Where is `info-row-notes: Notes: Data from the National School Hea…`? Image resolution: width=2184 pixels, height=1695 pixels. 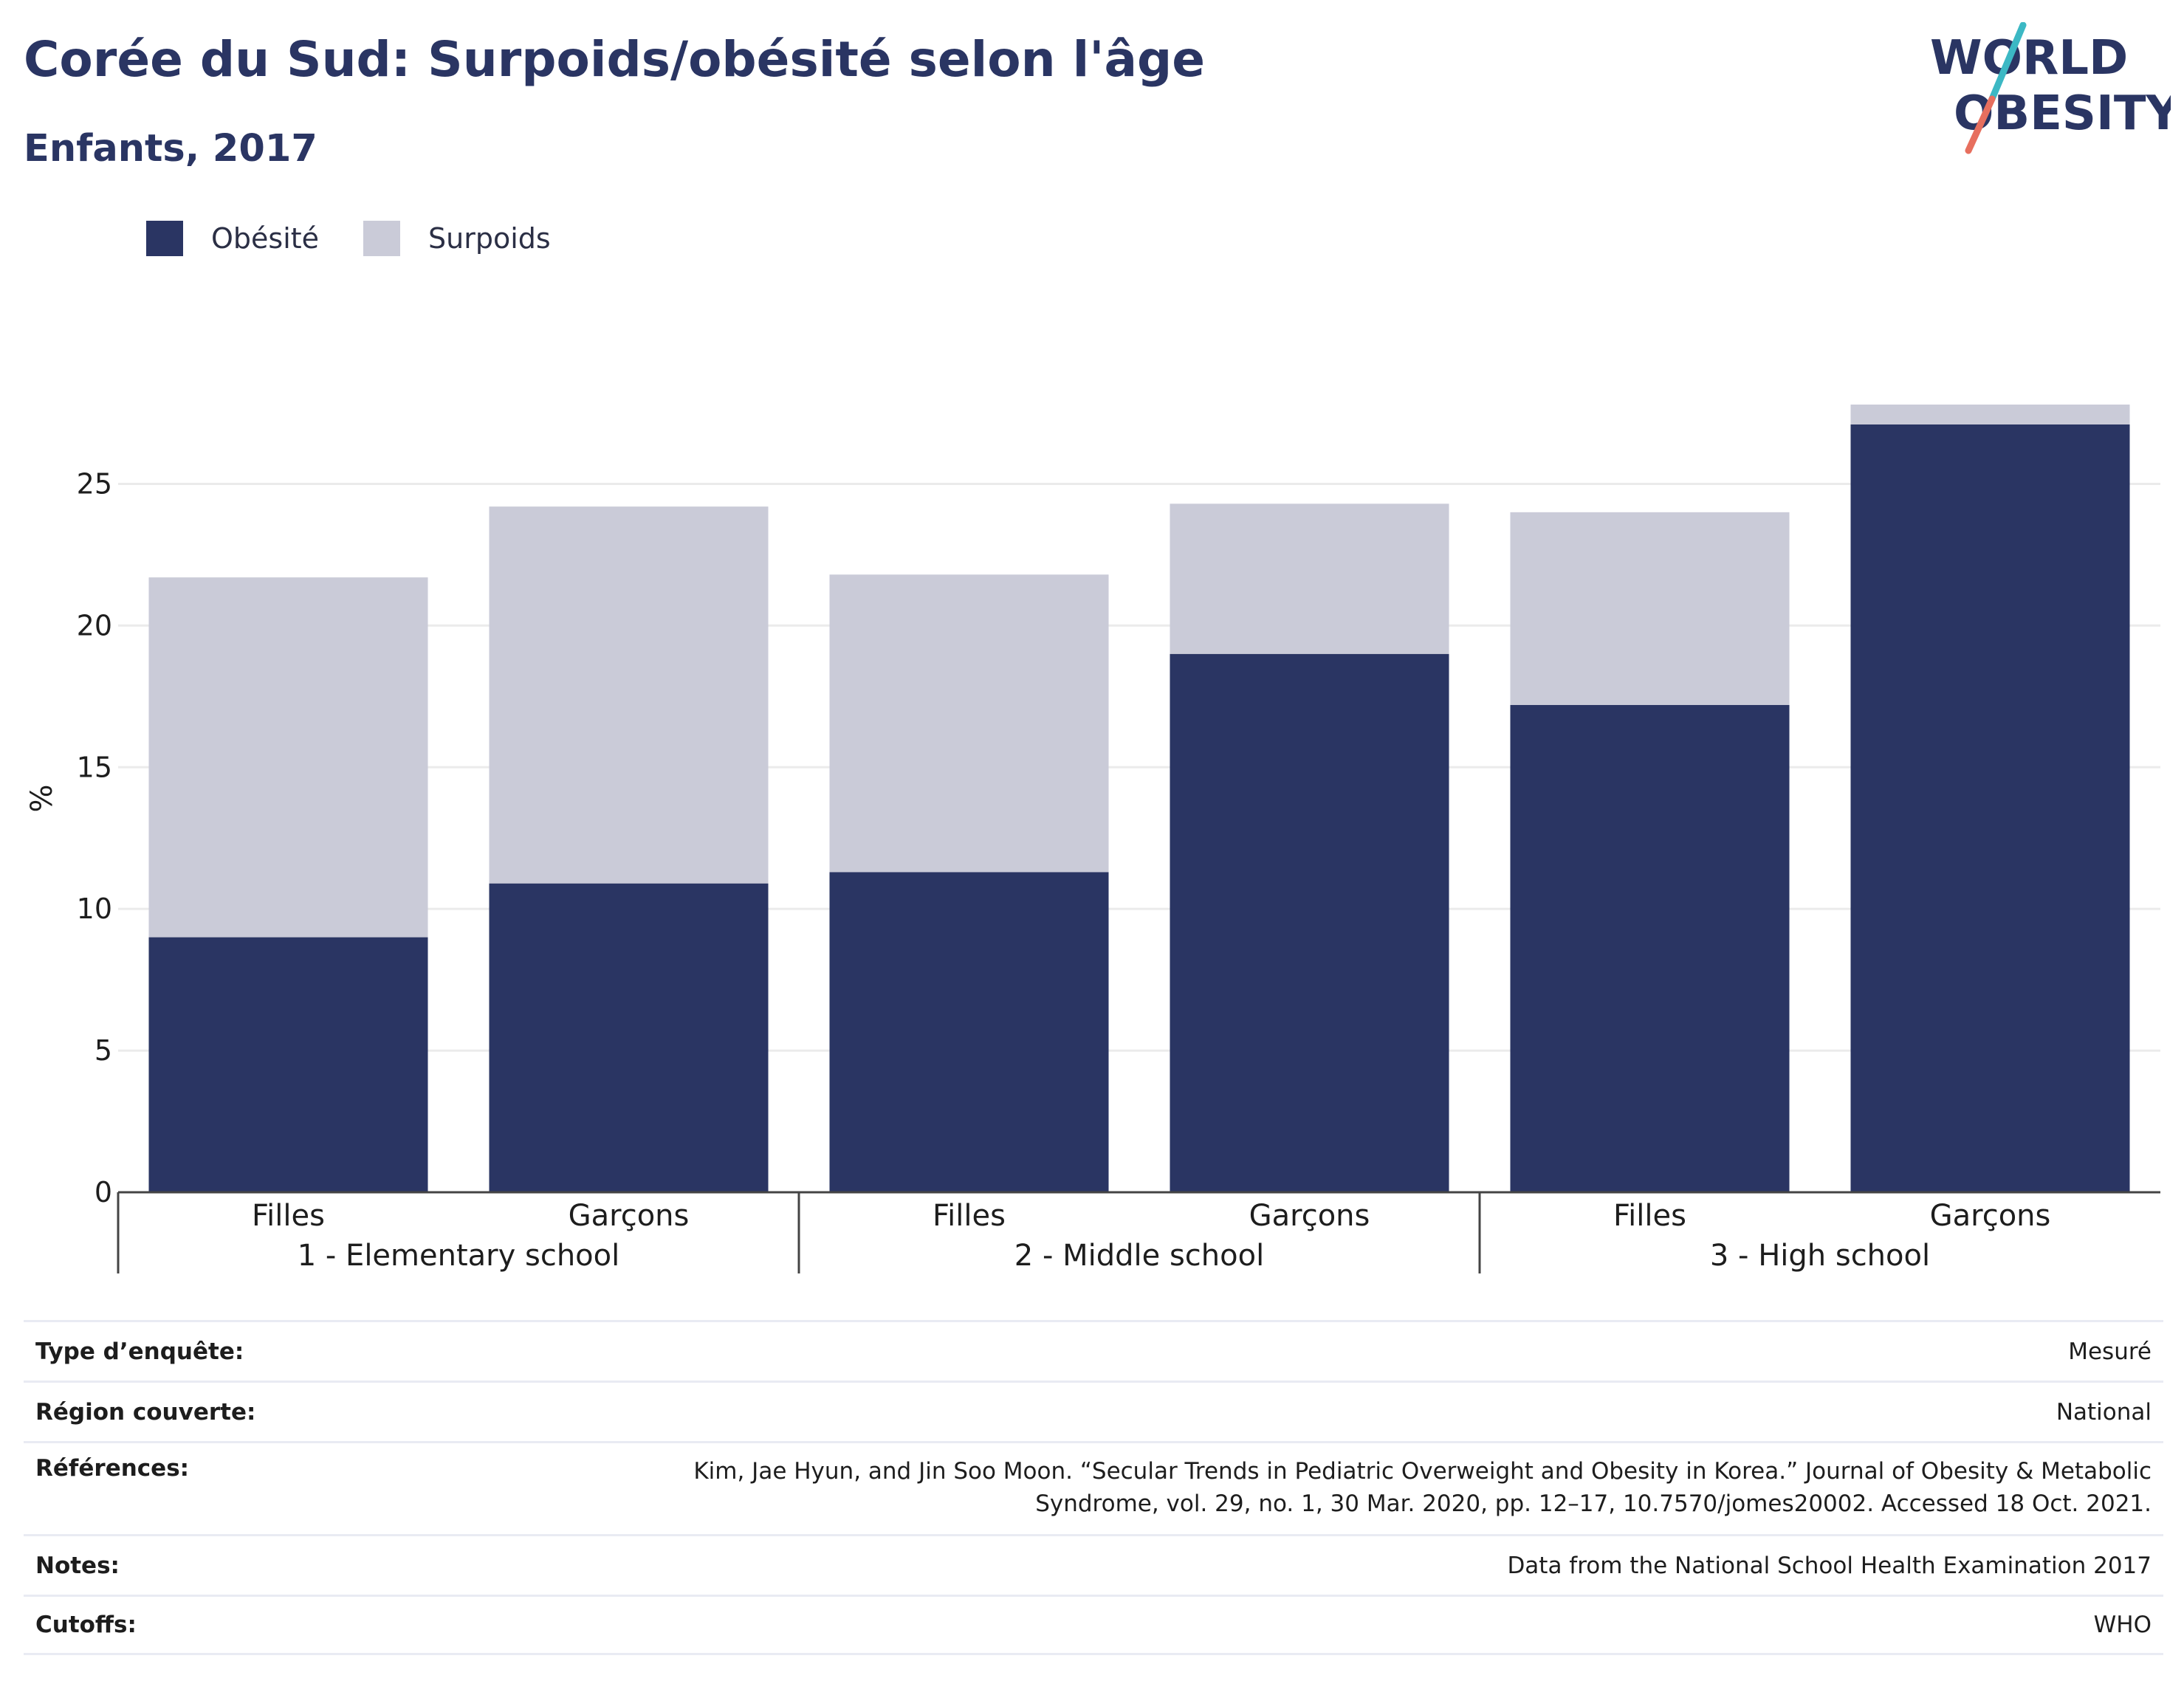 info-row-notes: Notes: Data from the National School Hea… is located at coordinates (1093, 1565).